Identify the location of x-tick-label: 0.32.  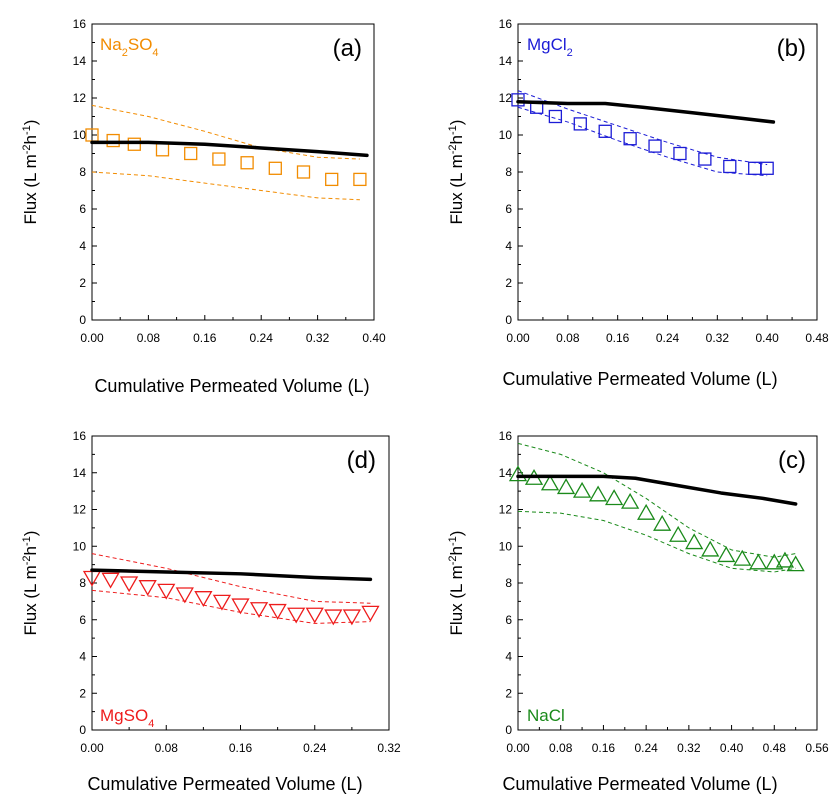
(718, 338).